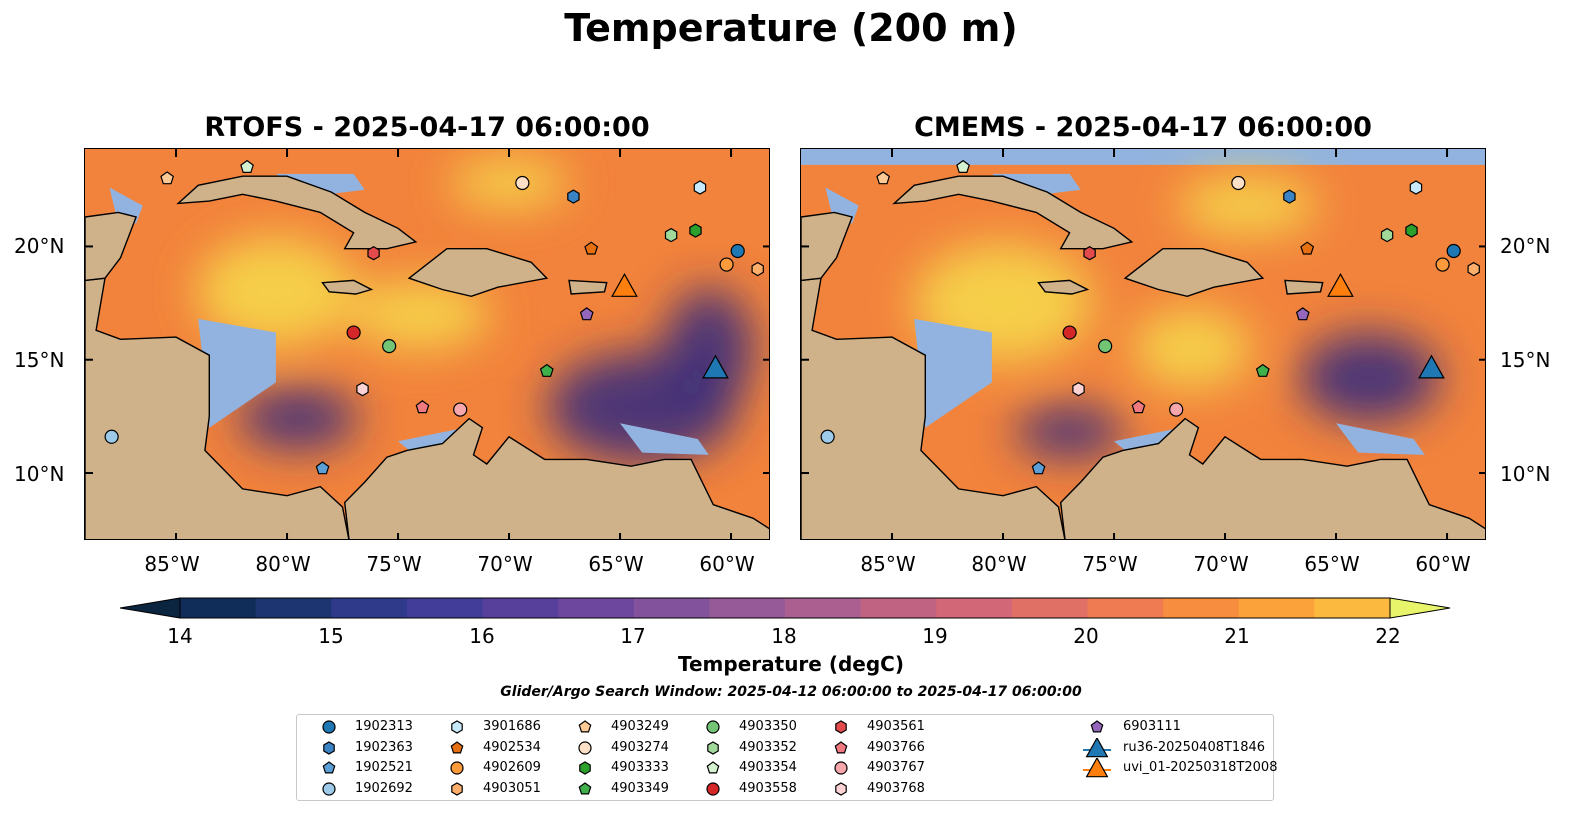 This screenshot has height=827, width=1582. What do you see at coordinates (1332, 564) in the screenshot?
I see `lon-label-65w-right: 65°W` at bounding box center [1332, 564].